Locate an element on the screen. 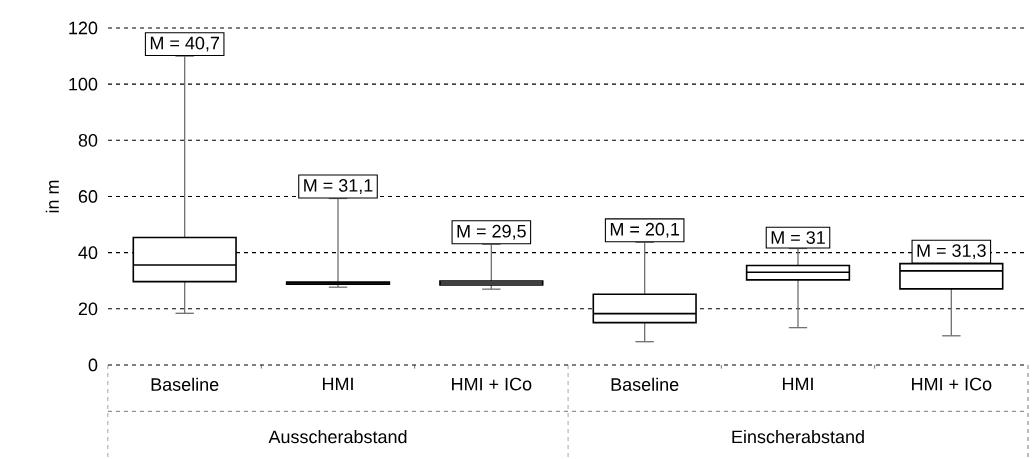 This screenshot has width=1033, height=459. annotation: M = 31,3 is located at coordinates (951, 252).